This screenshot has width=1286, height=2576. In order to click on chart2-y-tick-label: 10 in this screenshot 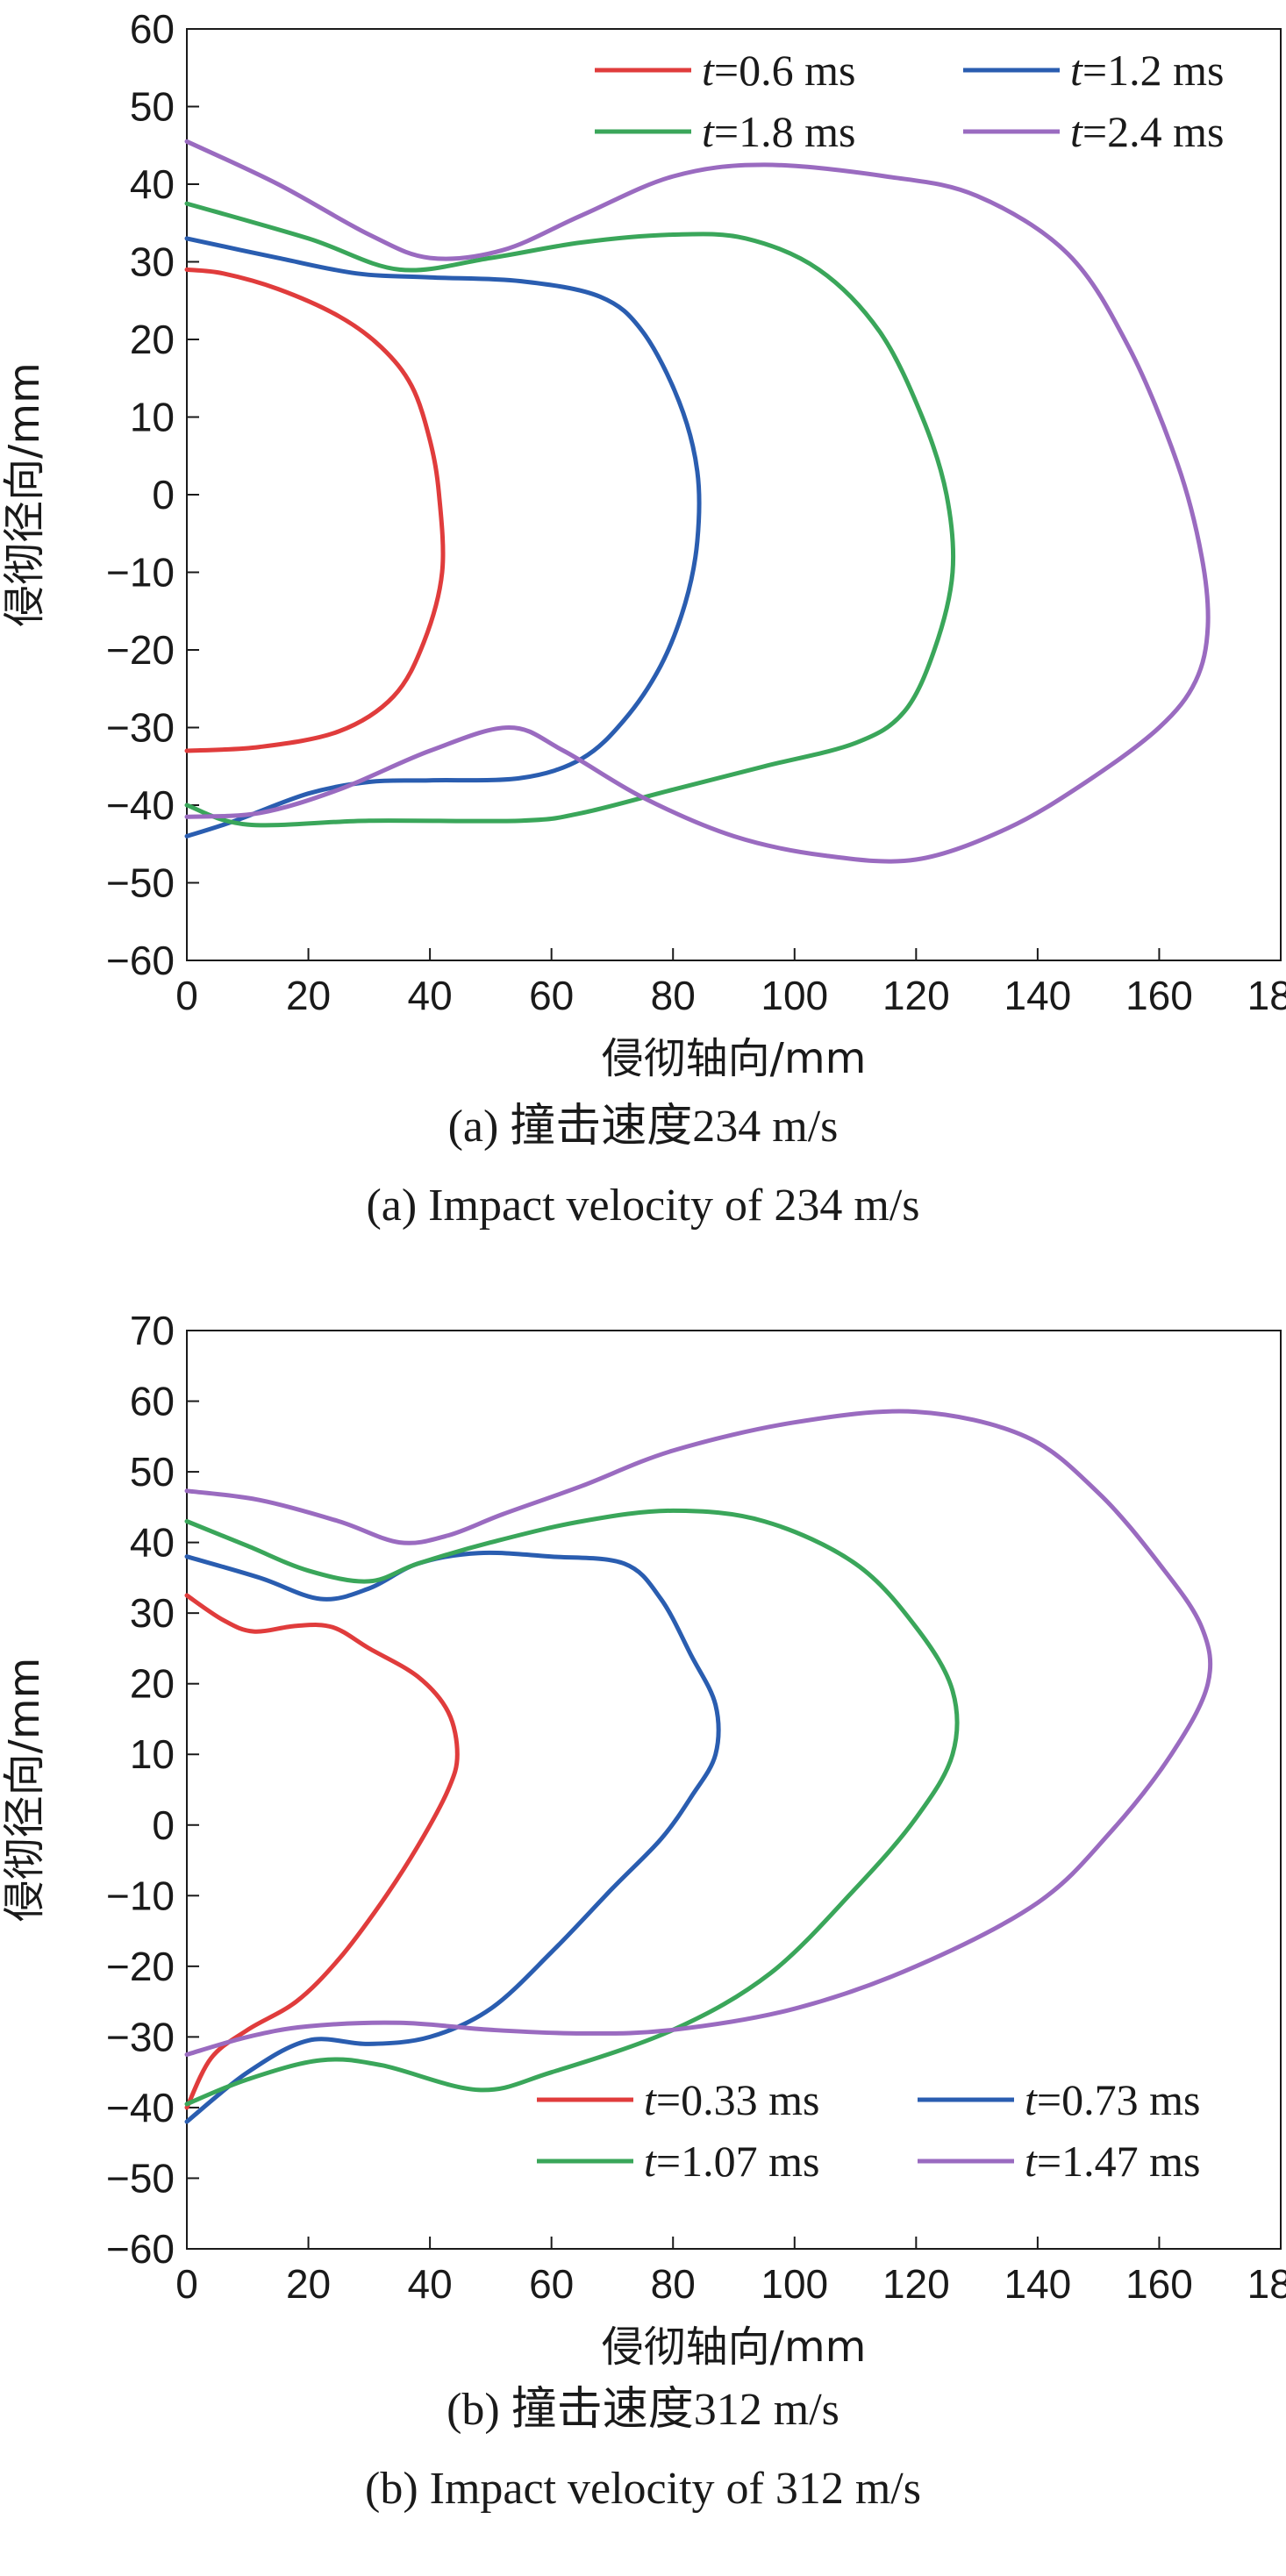, I will do `click(152, 1754)`.